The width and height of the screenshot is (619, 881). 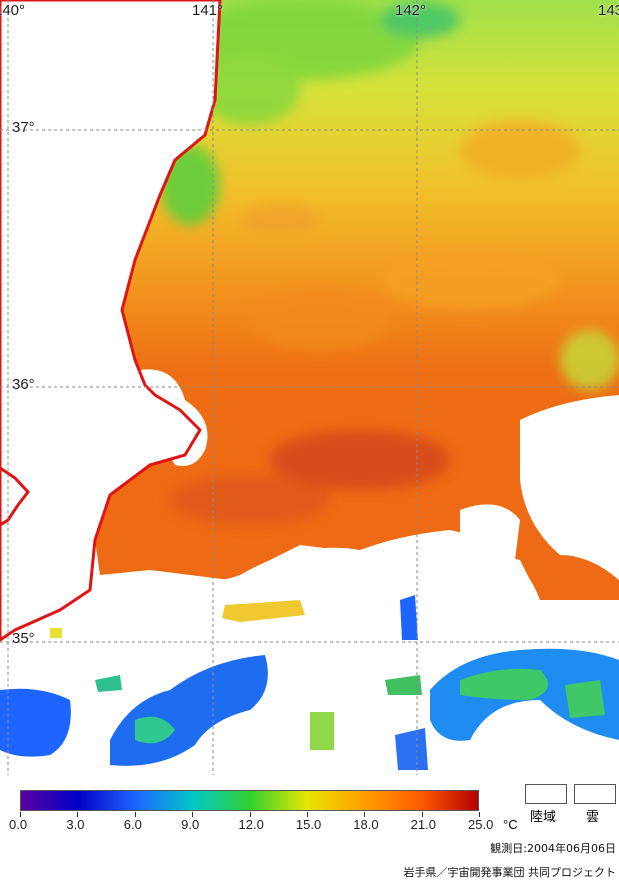 What do you see at coordinates (481, 824) in the screenshot?
I see `colorbar-tick-label: 25.0` at bounding box center [481, 824].